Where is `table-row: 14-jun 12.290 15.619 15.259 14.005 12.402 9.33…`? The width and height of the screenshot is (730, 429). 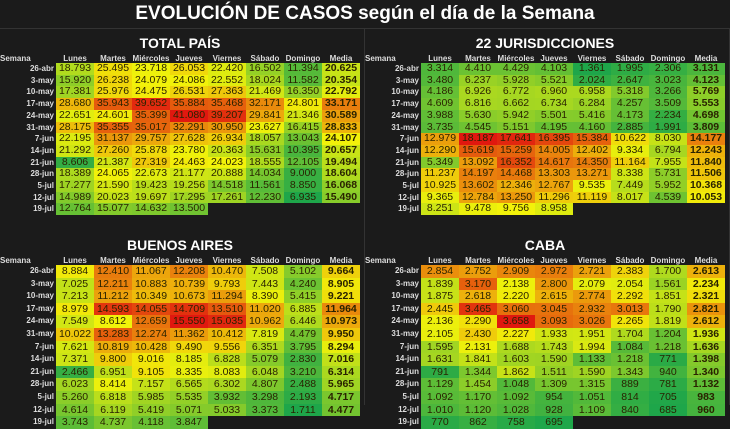
table-row: 14-jun 12.290 15.619 15.259 14.005 12.402 9.33… is located at coordinates (545, 150).